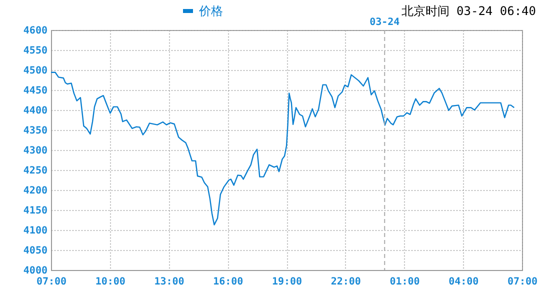 Image resolution: width=540 pixels, height=300 pixels. Describe the element at coordinates (468, 11) in the screenshot. I see `text: 北京时间 03-24 06:40` at that location.